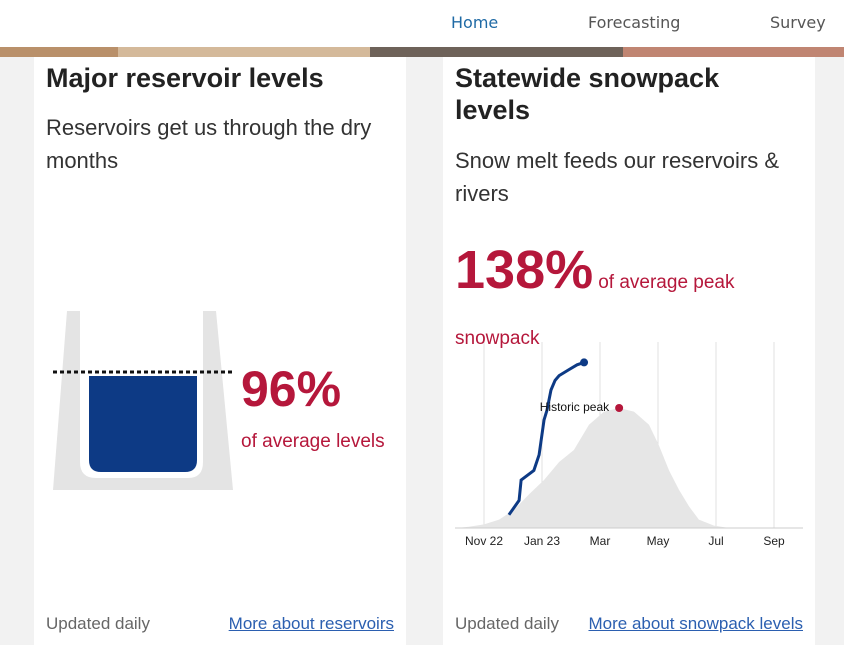 Image resolution: width=844 pixels, height=645 pixels. I want to click on nav-survey: Survey, so click(798, 22).